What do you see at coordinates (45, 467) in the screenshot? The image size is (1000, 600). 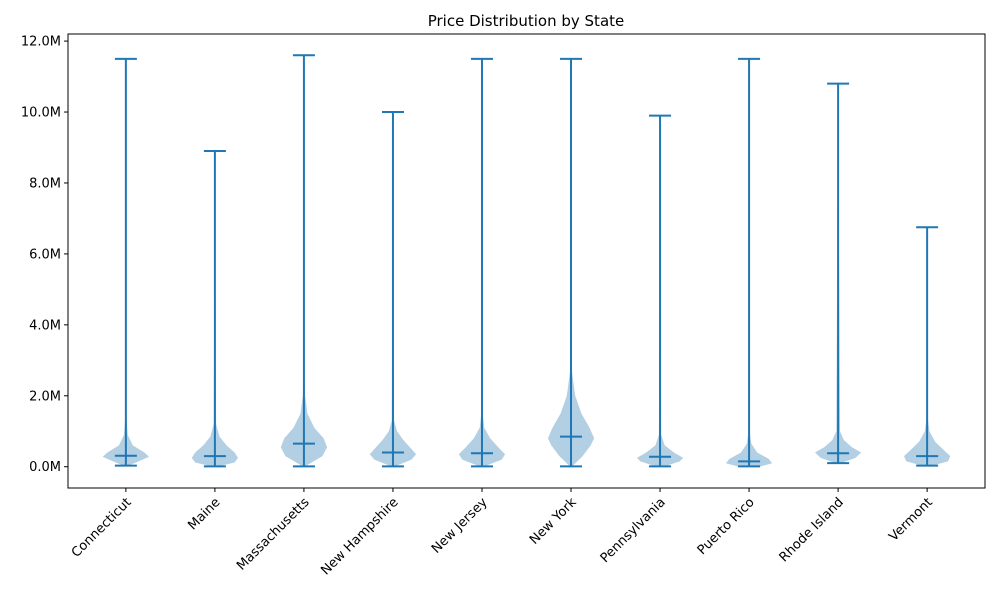 I see `y-tick-label: 0.0M` at bounding box center [45, 467].